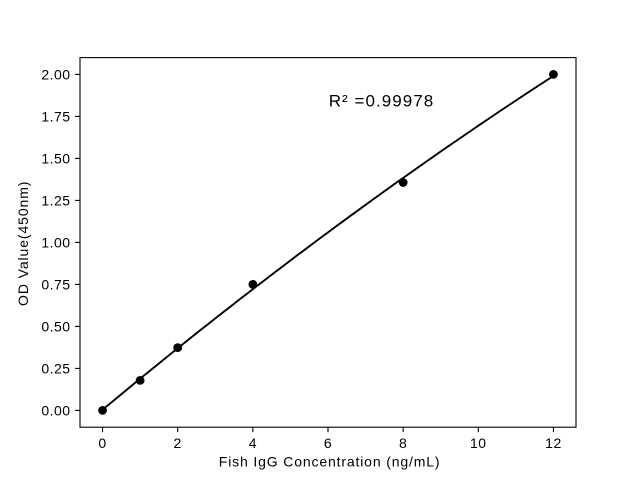 Image resolution: width=640 pixels, height=480 pixels. Describe the element at coordinates (55, 369) in the screenshot. I see `svg-text: 0.25` at that location.